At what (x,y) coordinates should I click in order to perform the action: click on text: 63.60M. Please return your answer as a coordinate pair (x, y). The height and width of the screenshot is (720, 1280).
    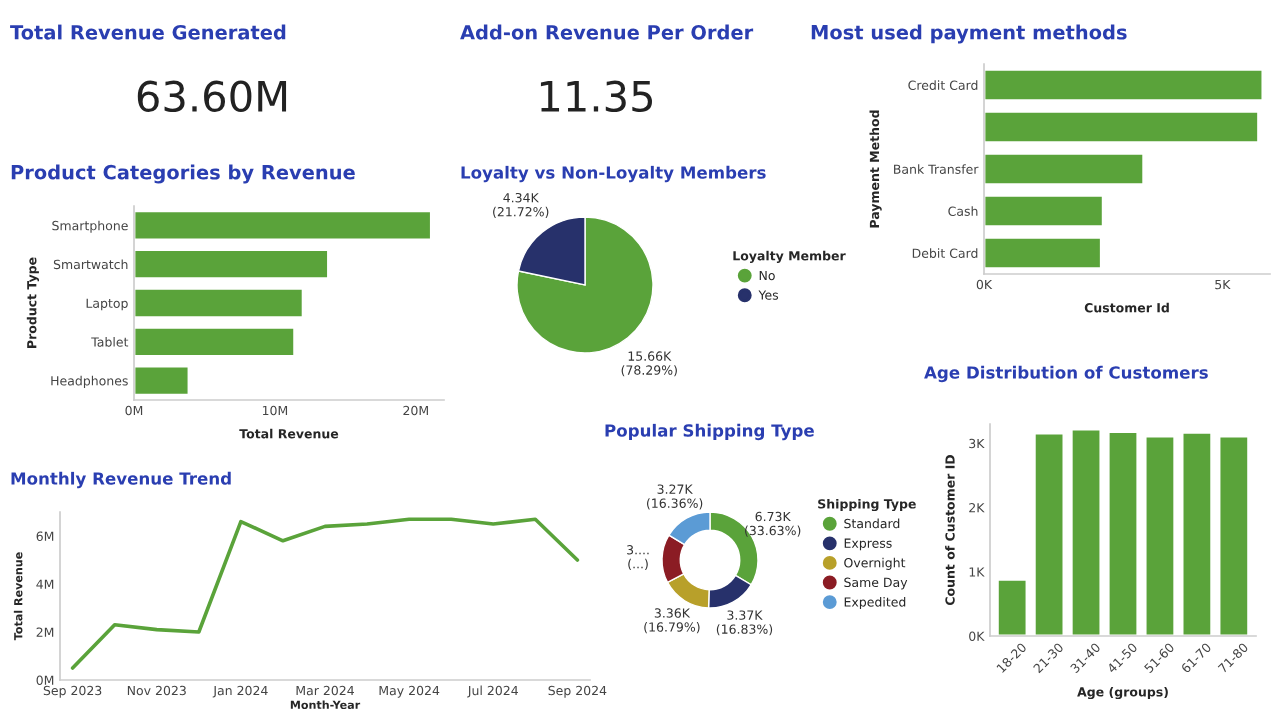
    Looking at the image, I should click on (212, 96).